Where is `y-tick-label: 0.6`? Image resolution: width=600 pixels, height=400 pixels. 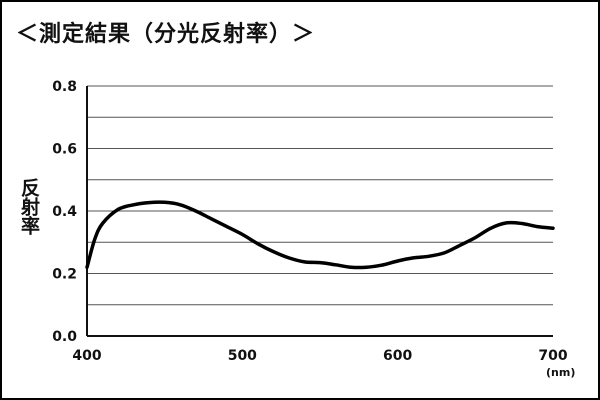 y-tick-label: 0.6 is located at coordinates (64, 150).